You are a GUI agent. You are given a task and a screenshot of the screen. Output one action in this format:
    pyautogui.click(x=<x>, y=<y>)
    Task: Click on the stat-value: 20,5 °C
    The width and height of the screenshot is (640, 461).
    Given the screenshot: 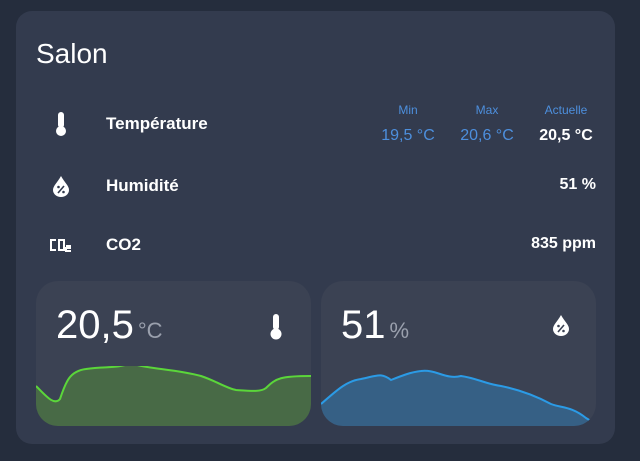 What is the action you would take?
    pyautogui.click(x=566, y=135)
    